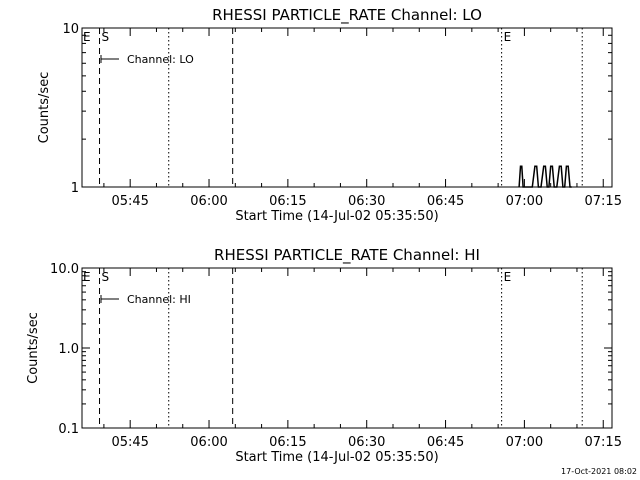 Image resolution: width=640 pixels, height=480 pixels. What do you see at coordinates (347, 15) in the screenshot?
I see `chart-title: RHESSI PARTICLE_RATE Channel: LO` at bounding box center [347, 15].